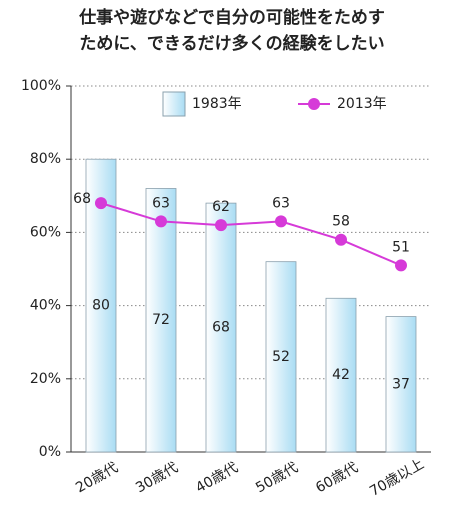  What do you see at coordinates (231, 43) in the screenshot?
I see `chart-title: ために、できるだけ多くの経験をしたい` at bounding box center [231, 43].